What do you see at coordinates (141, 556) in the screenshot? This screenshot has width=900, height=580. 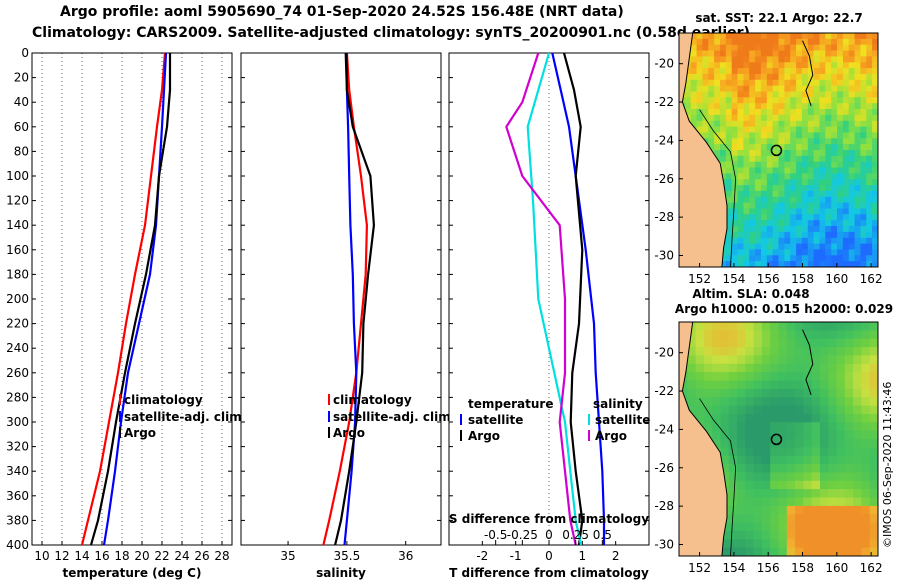 I see `x-tick-label: 20` at bounding box center [141, 556].